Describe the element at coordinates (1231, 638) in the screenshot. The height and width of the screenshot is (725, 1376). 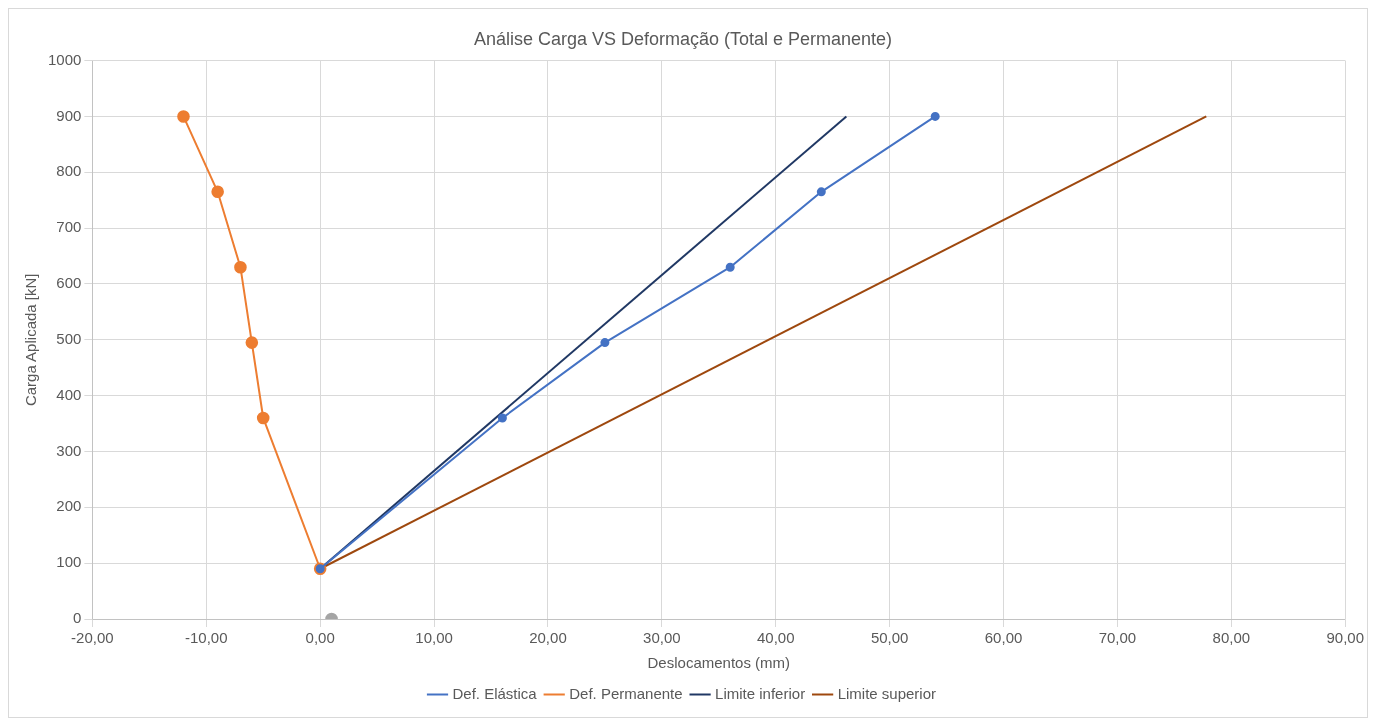
I see `x-tick-label: 80,00` at that location.